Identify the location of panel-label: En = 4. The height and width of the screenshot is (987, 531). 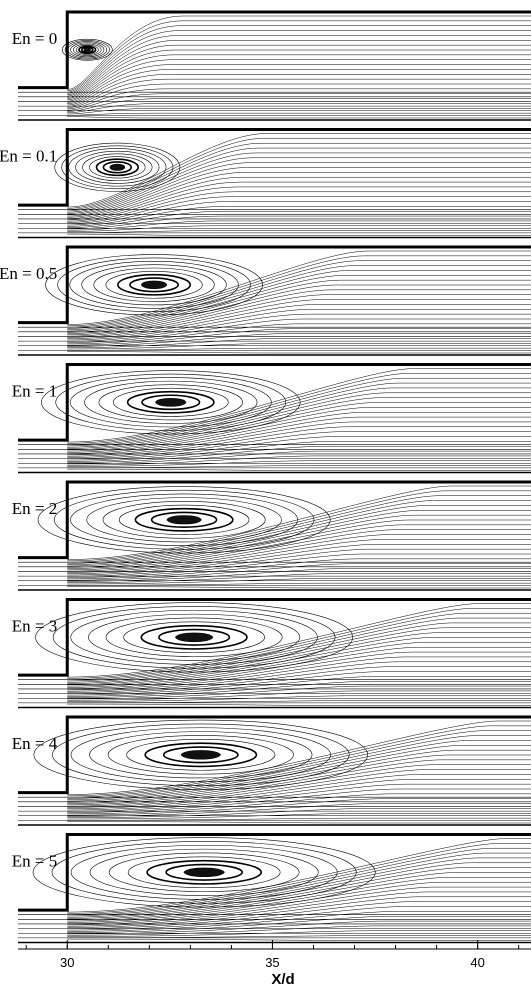
(35, 743).